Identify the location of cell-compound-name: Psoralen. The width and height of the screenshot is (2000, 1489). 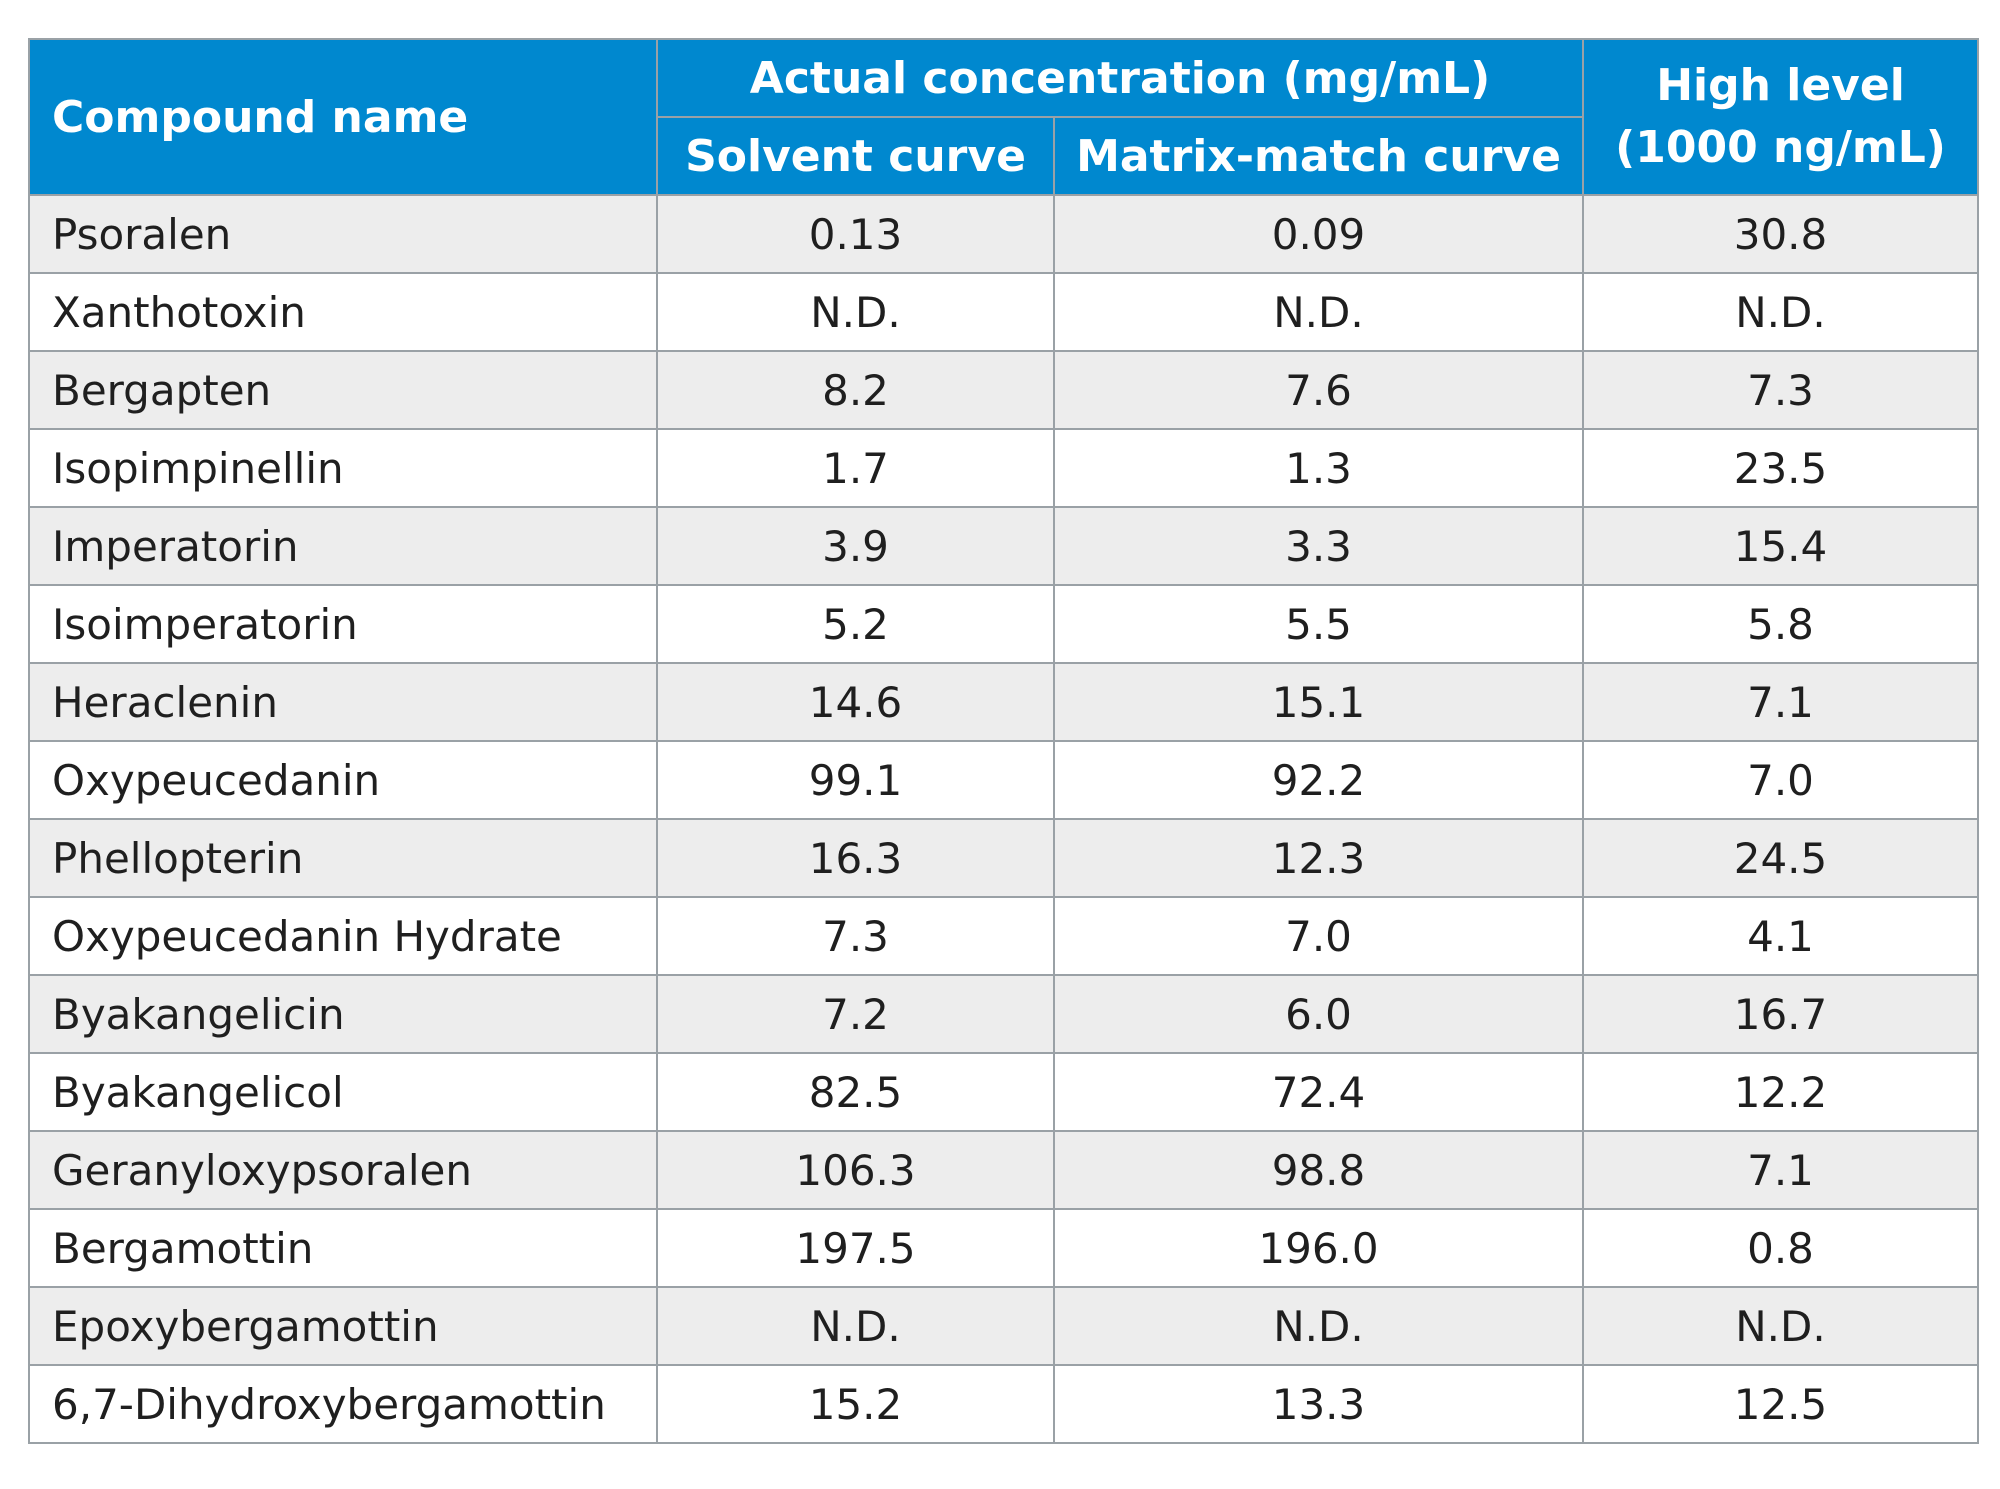
(343, 234).